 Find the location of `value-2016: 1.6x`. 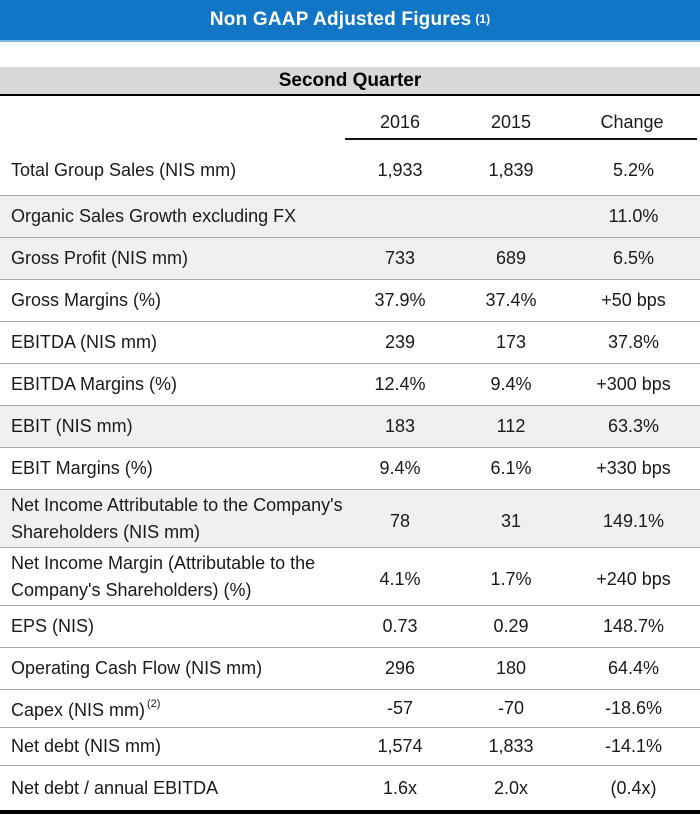

value-2016: 1.6x is located at coordinates (400, 787).